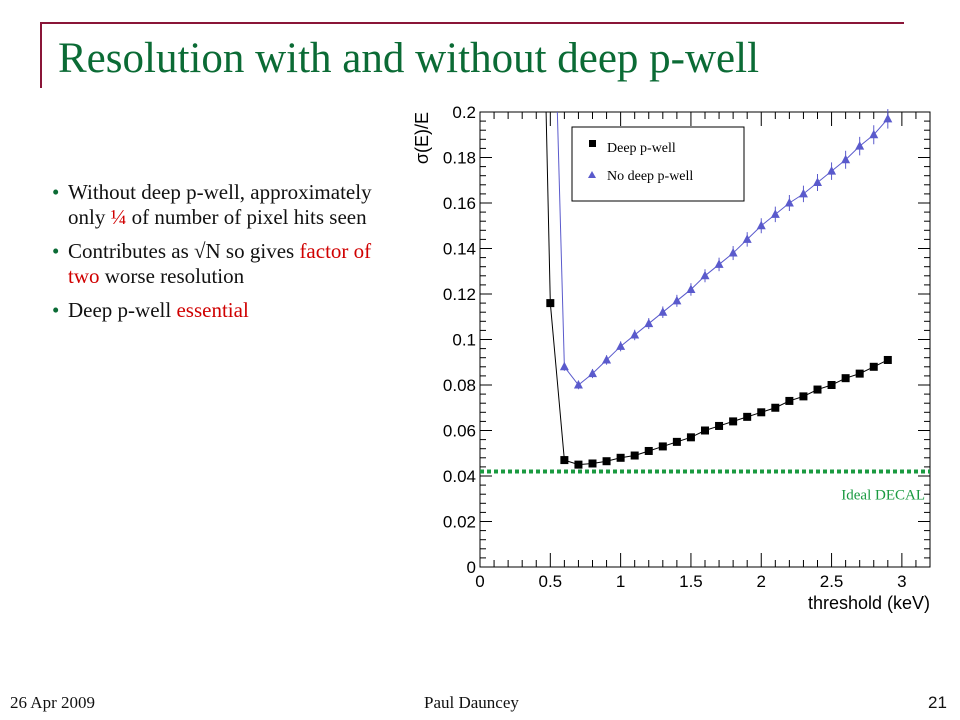 The height and width of the screenshot is (720, 960). Describe the element at coordinates (937, 702) in the screenshot. I see `page-number: 21` at that location.